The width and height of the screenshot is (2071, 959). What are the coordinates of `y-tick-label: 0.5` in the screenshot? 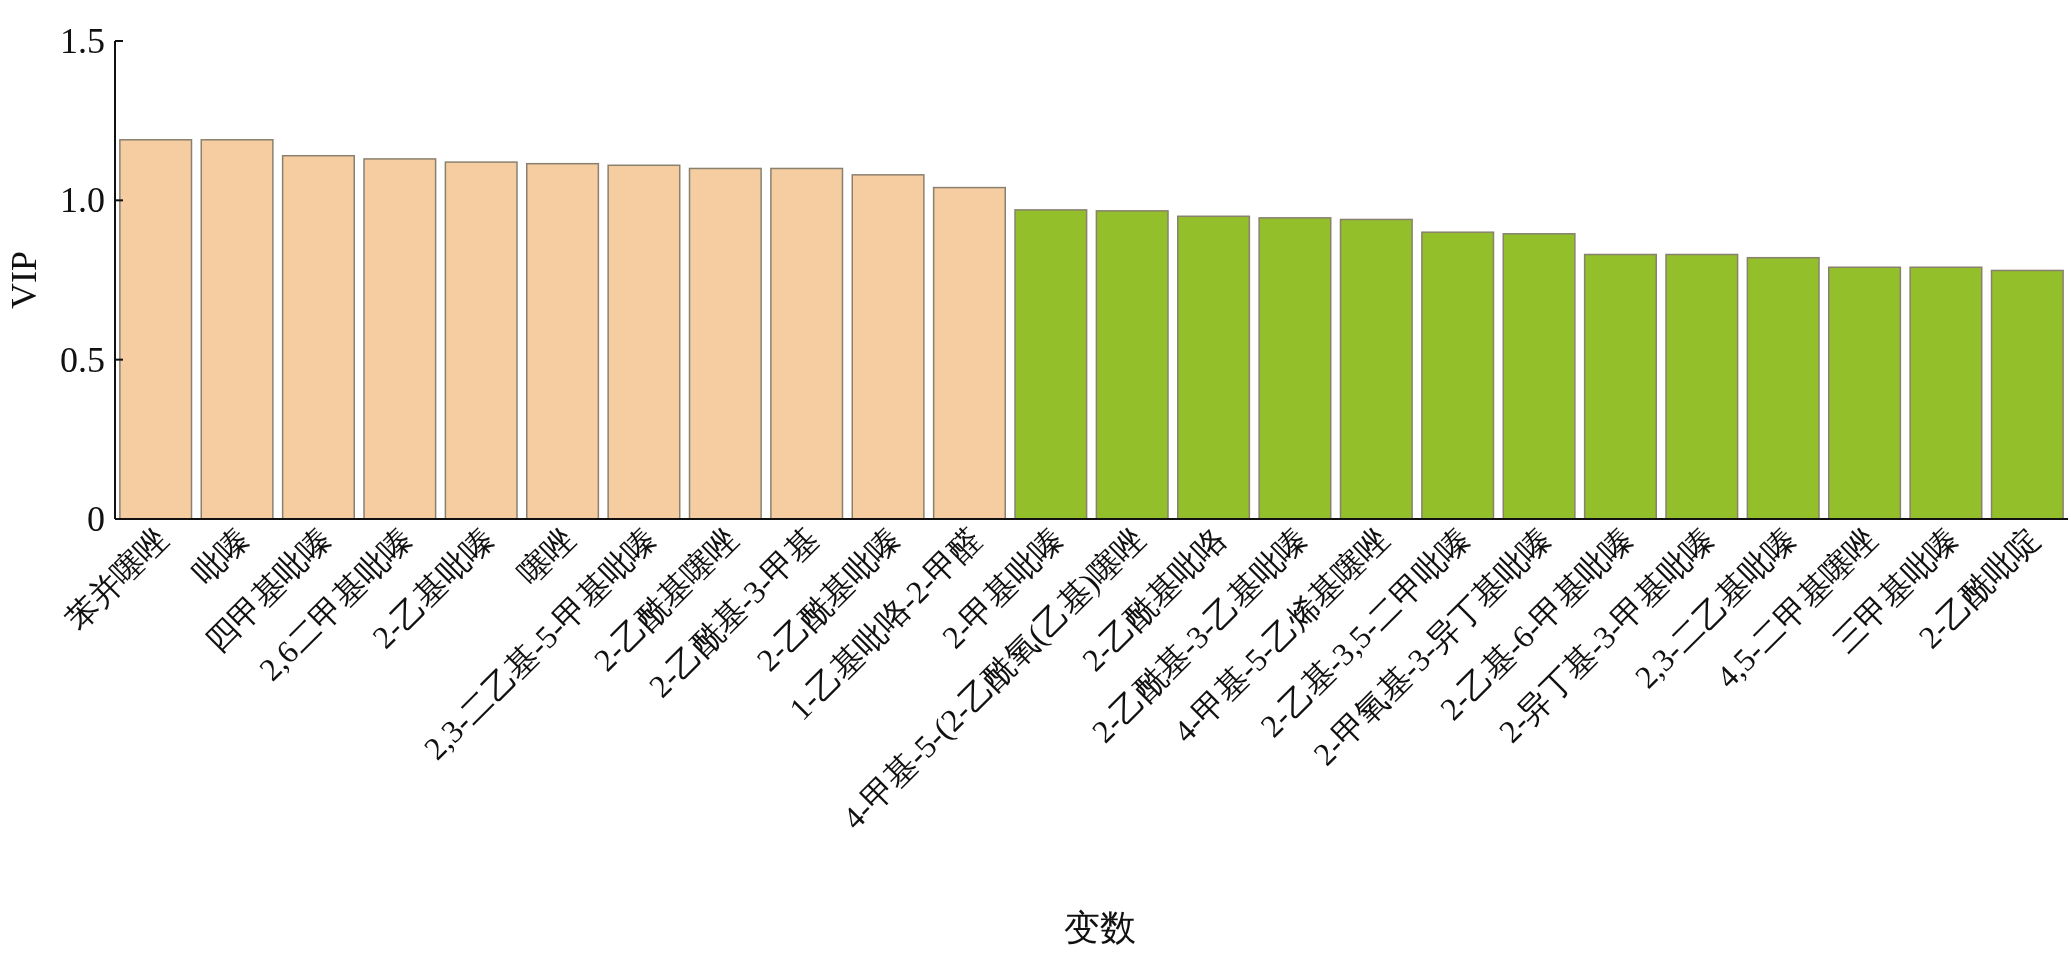 It's located at (82, 359).